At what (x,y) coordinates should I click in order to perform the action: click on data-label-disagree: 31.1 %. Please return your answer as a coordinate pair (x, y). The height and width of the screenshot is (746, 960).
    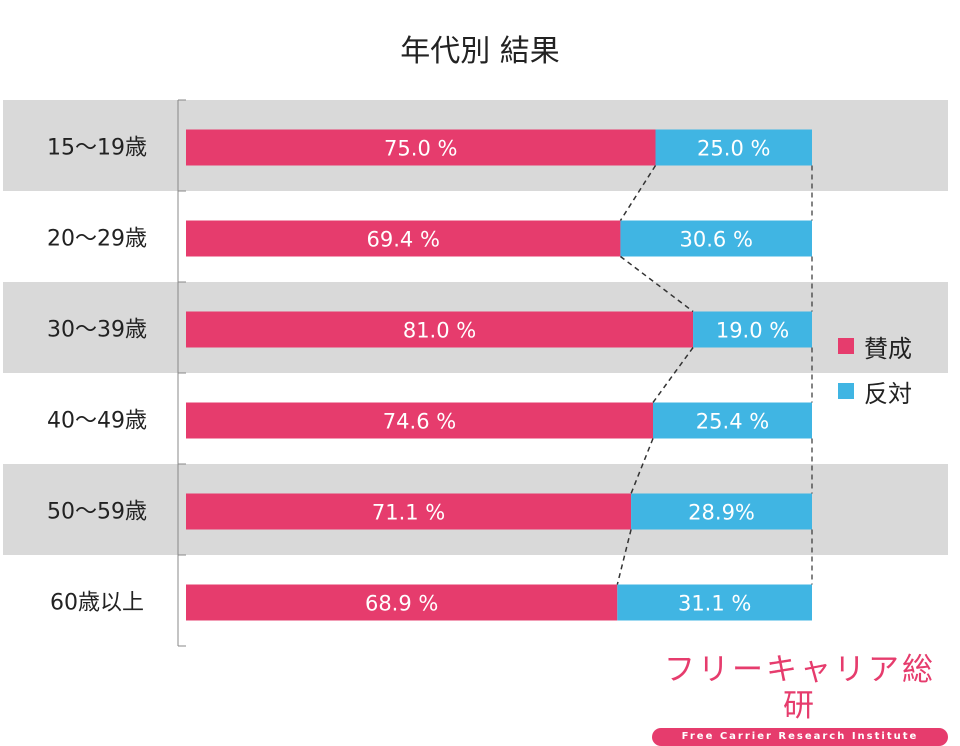
    Looking at the image, I should click on (714, 604).